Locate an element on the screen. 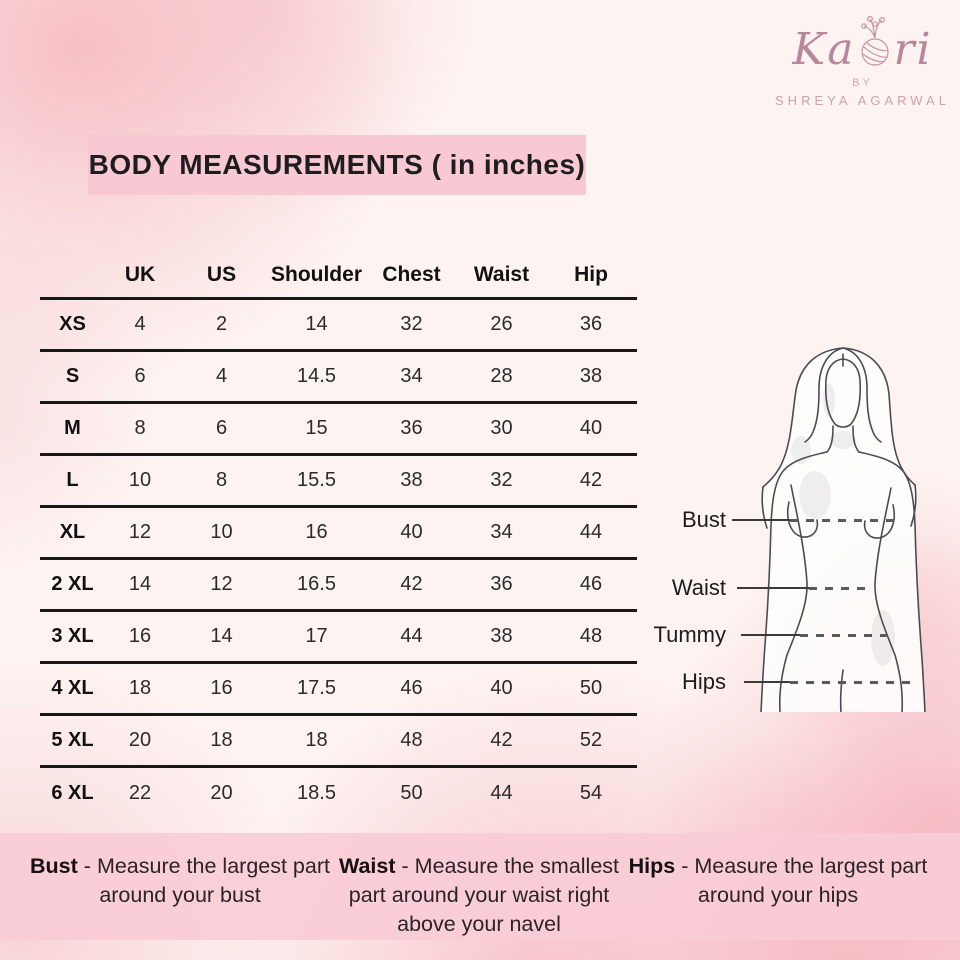  table-row: L 10 8 15.5 38 32 42 is located at coordinates (338, 481).